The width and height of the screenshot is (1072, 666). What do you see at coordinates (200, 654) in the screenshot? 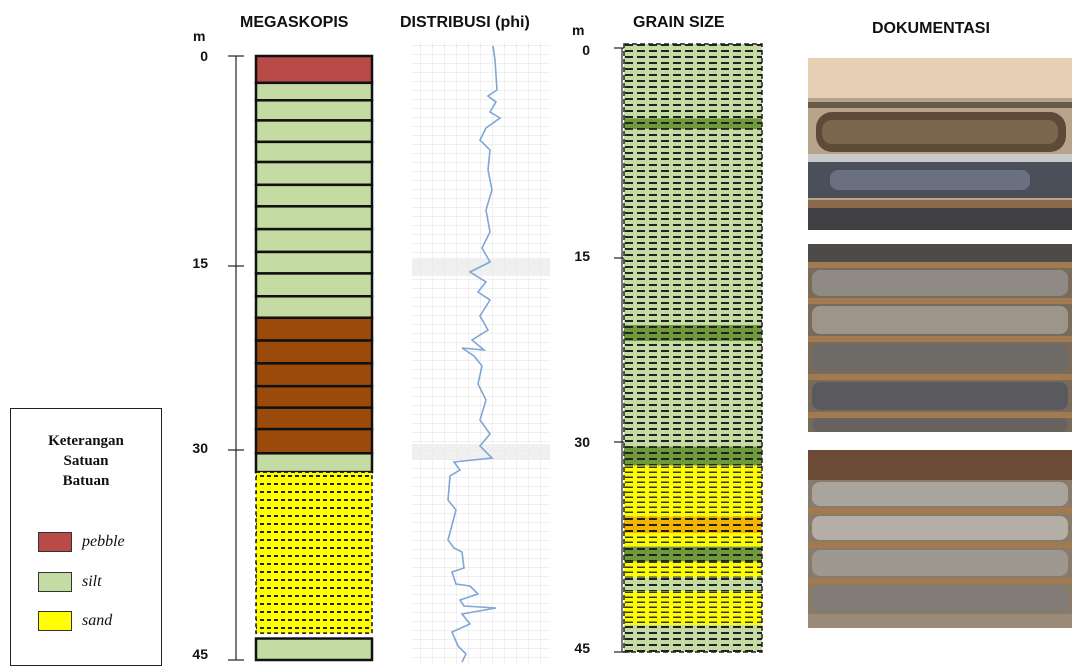
I see `depth-tick-left-45: 45` at bounding box center [200, 654].